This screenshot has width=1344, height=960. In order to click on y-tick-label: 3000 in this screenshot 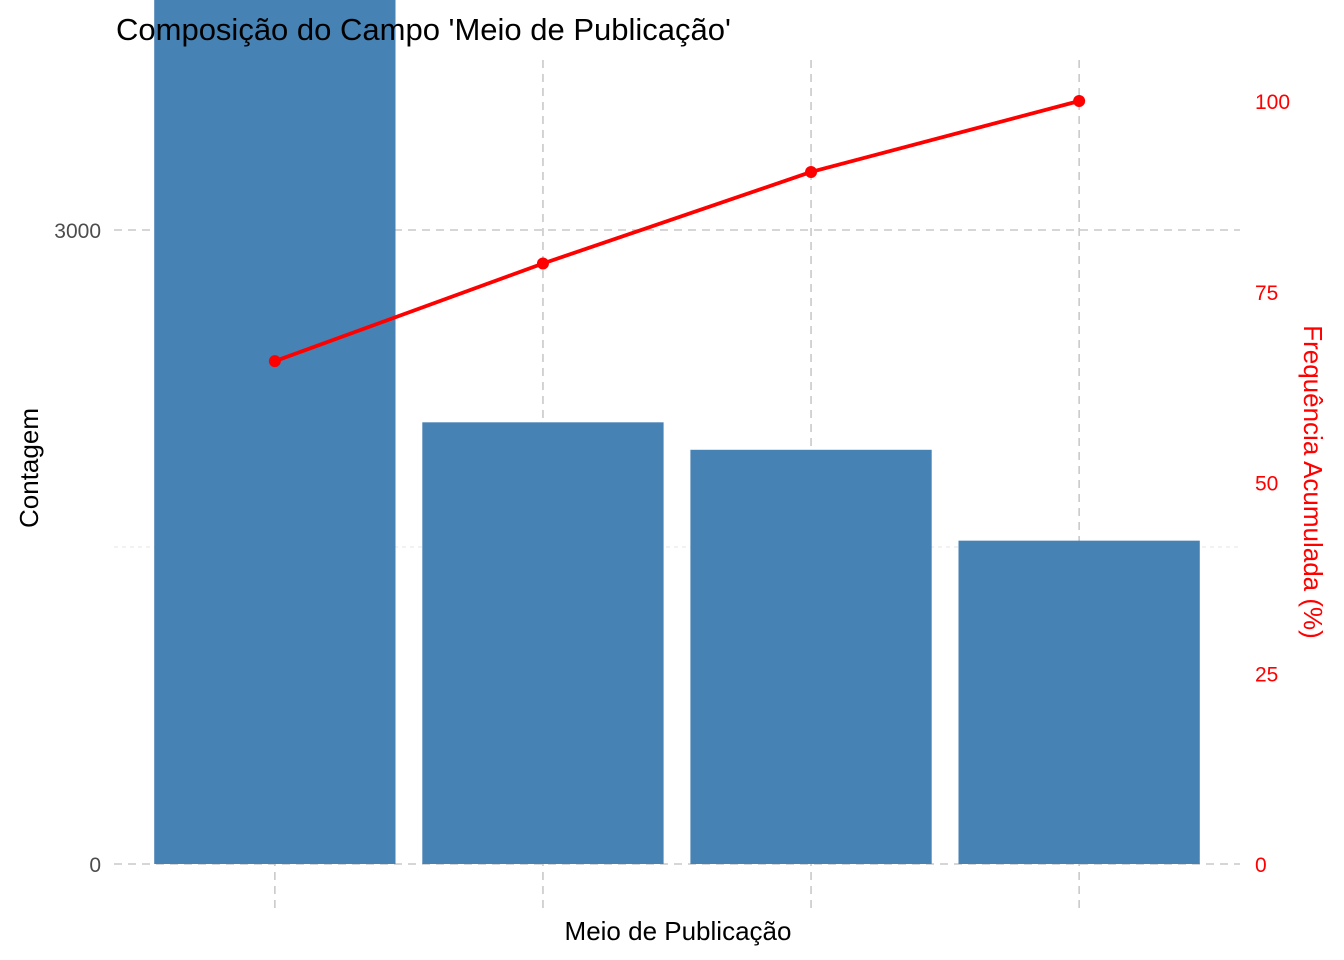, I will do `click(77, 231)`.